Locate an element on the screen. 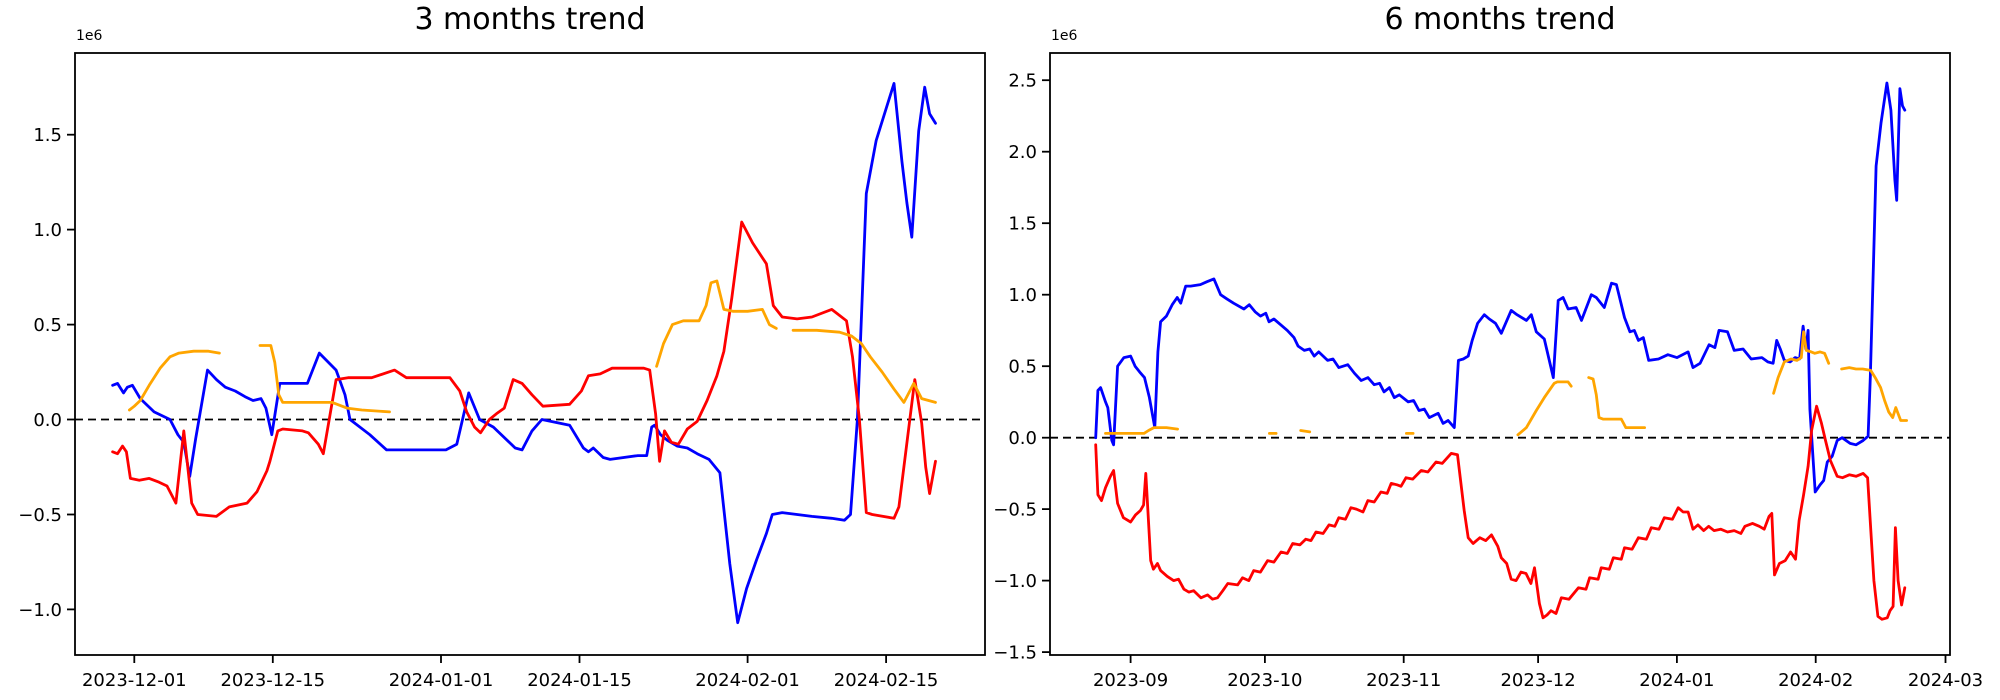  x-tick-label: 2023-11 is located at coordinates (1403, 680).